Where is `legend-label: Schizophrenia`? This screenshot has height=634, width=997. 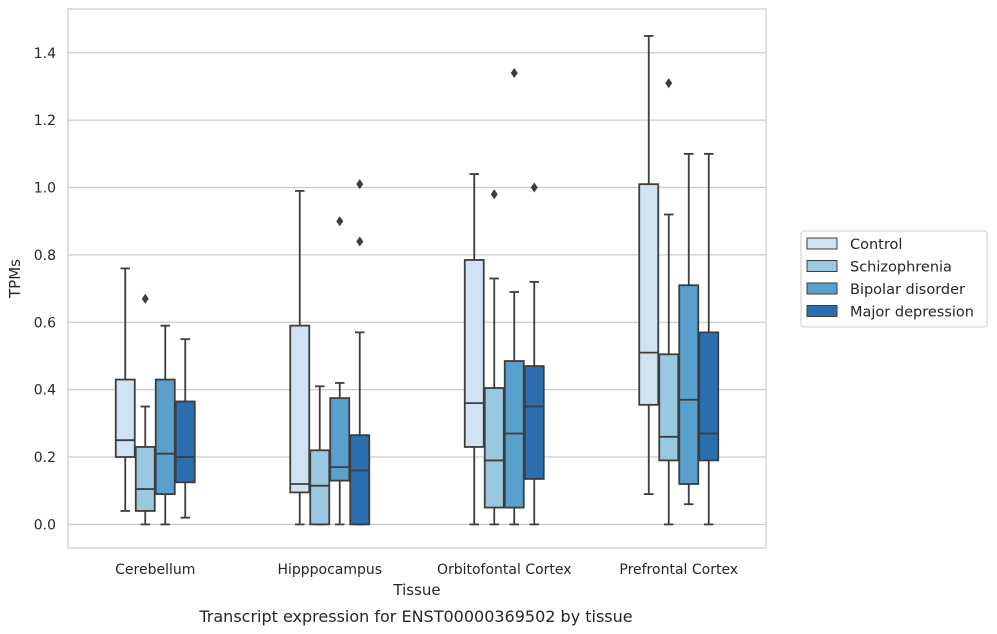
legend-label: Schizophrenia is located at coordinates (901, 268).